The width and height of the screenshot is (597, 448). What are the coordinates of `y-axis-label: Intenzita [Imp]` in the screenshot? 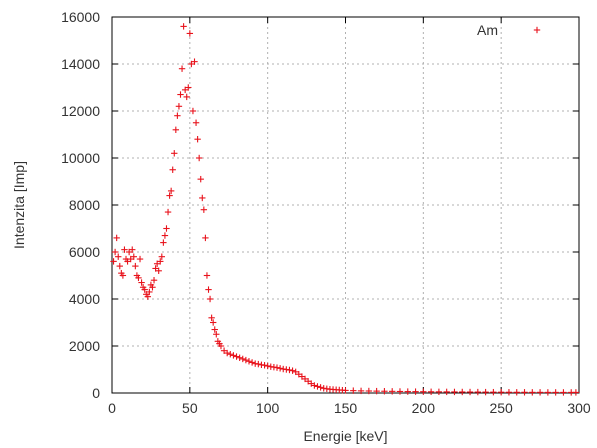 It's located at (19, 205).